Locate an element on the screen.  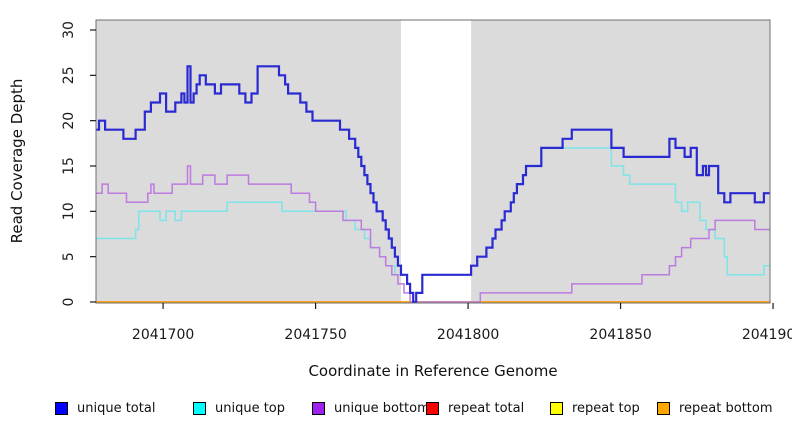
legend-label: unique total is located at coordinates (116, 408).